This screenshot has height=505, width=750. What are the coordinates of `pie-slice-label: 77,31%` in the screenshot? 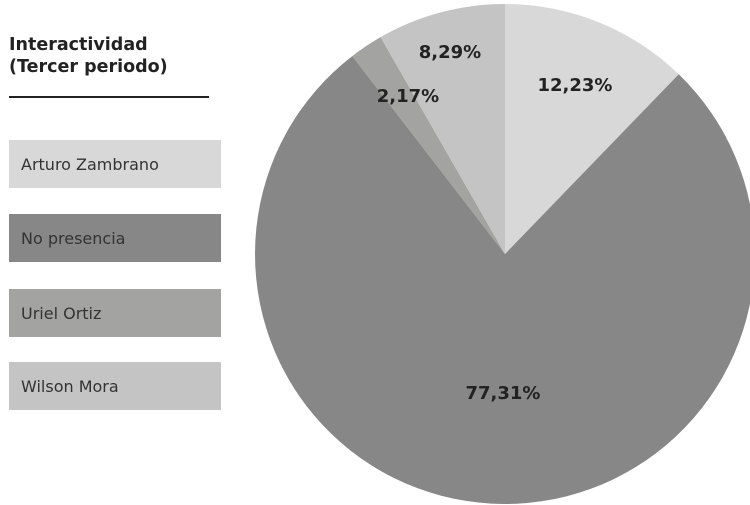 It's located at (503, 393).